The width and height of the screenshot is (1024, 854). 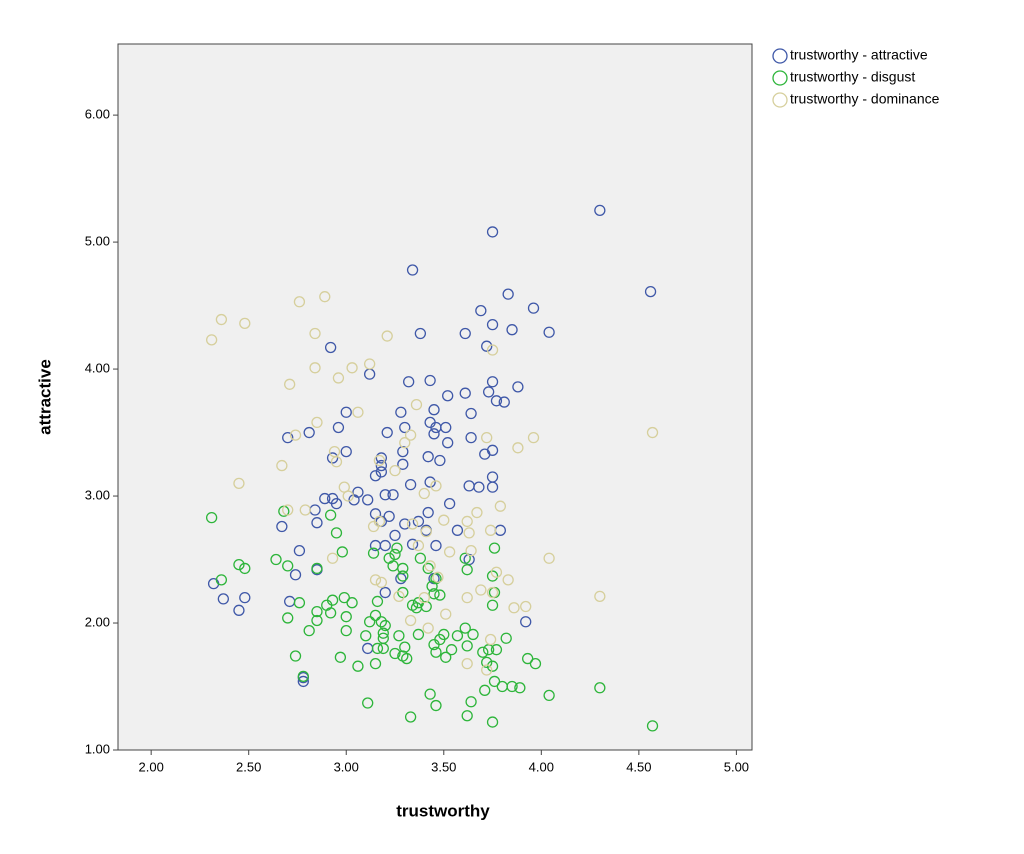 What do you see at coordinates (865, 99) in the screenshot?
I see `legend-label: trustworthy - dominance` at bounding box center [865, 99].